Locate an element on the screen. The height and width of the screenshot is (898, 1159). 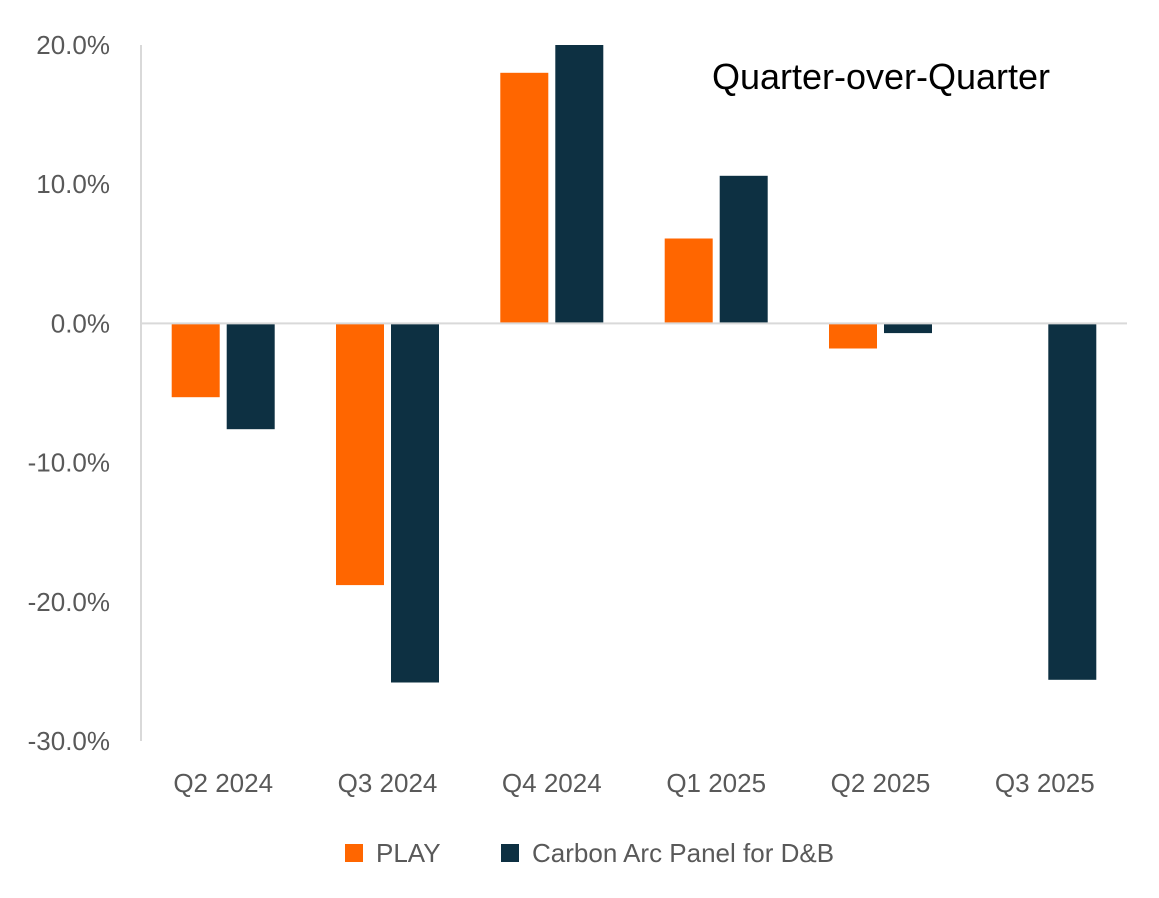
bar-play-q1-2025 is located at coordinates (688, 281).